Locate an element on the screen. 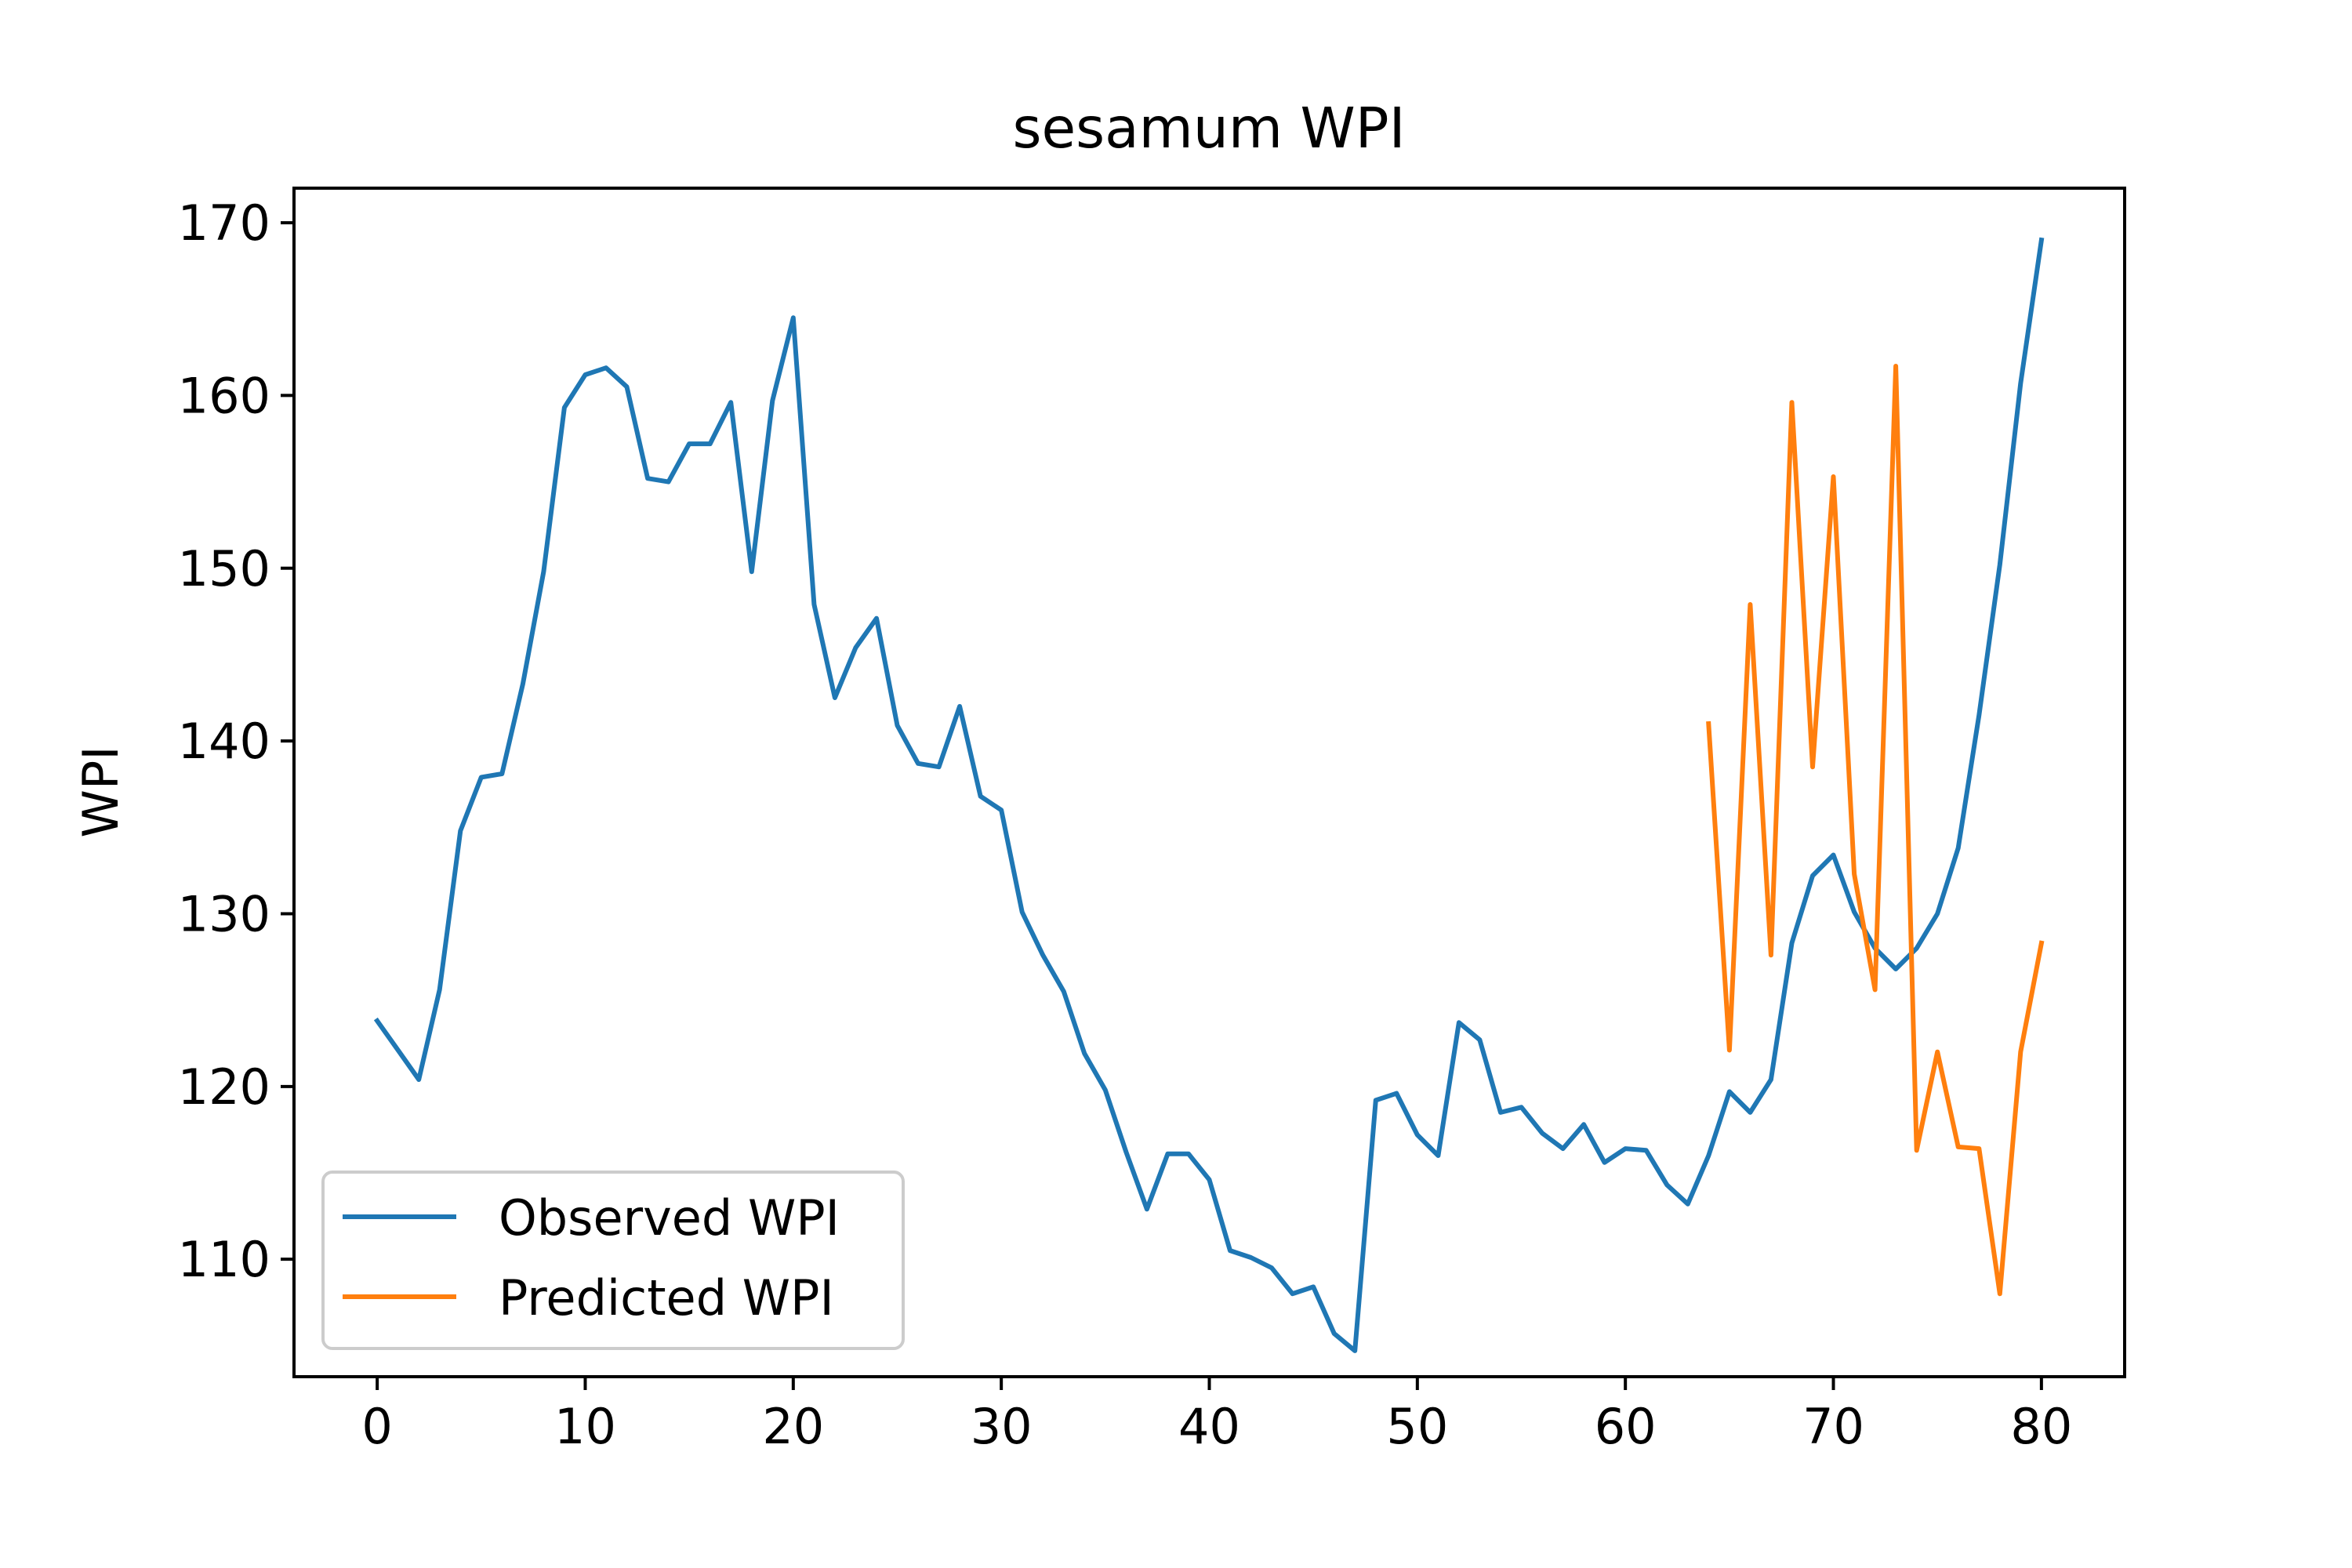  legend-box is located at coordinates (613, 1260).